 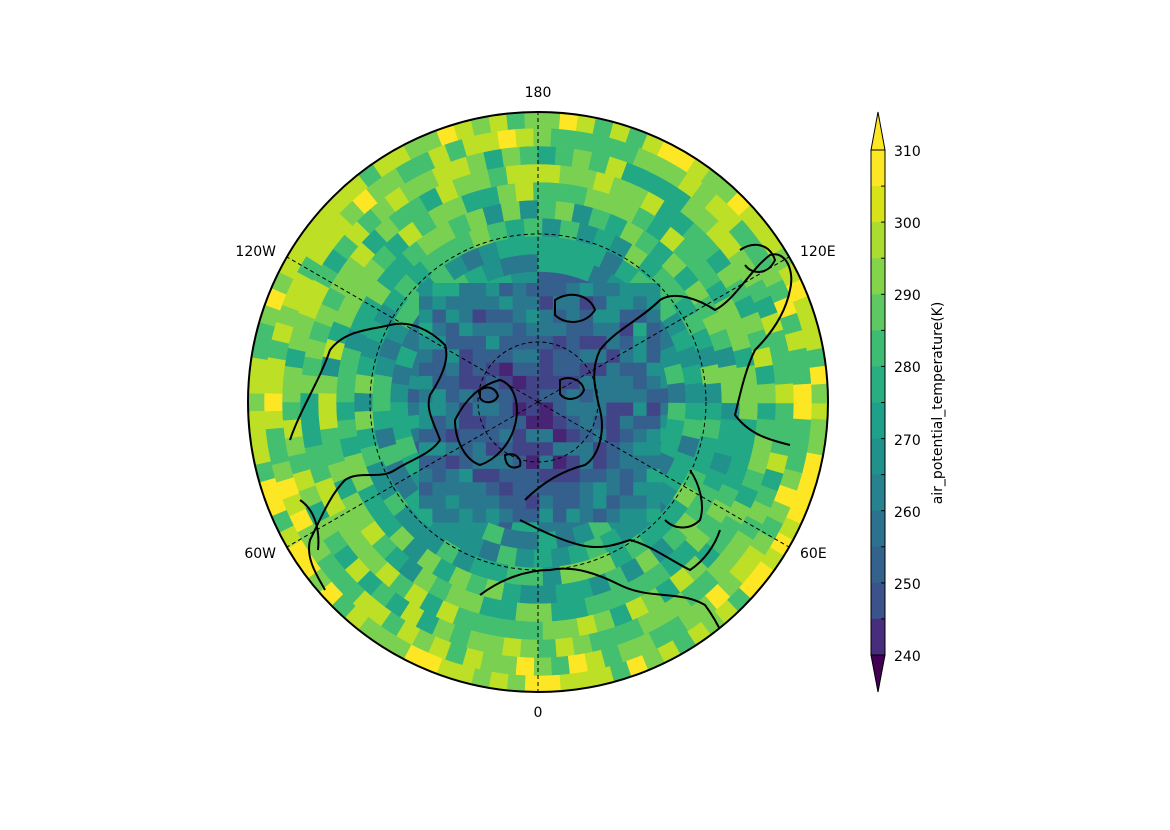 I want to click on meridian-label-180: 180, so click(x=538, y=93).